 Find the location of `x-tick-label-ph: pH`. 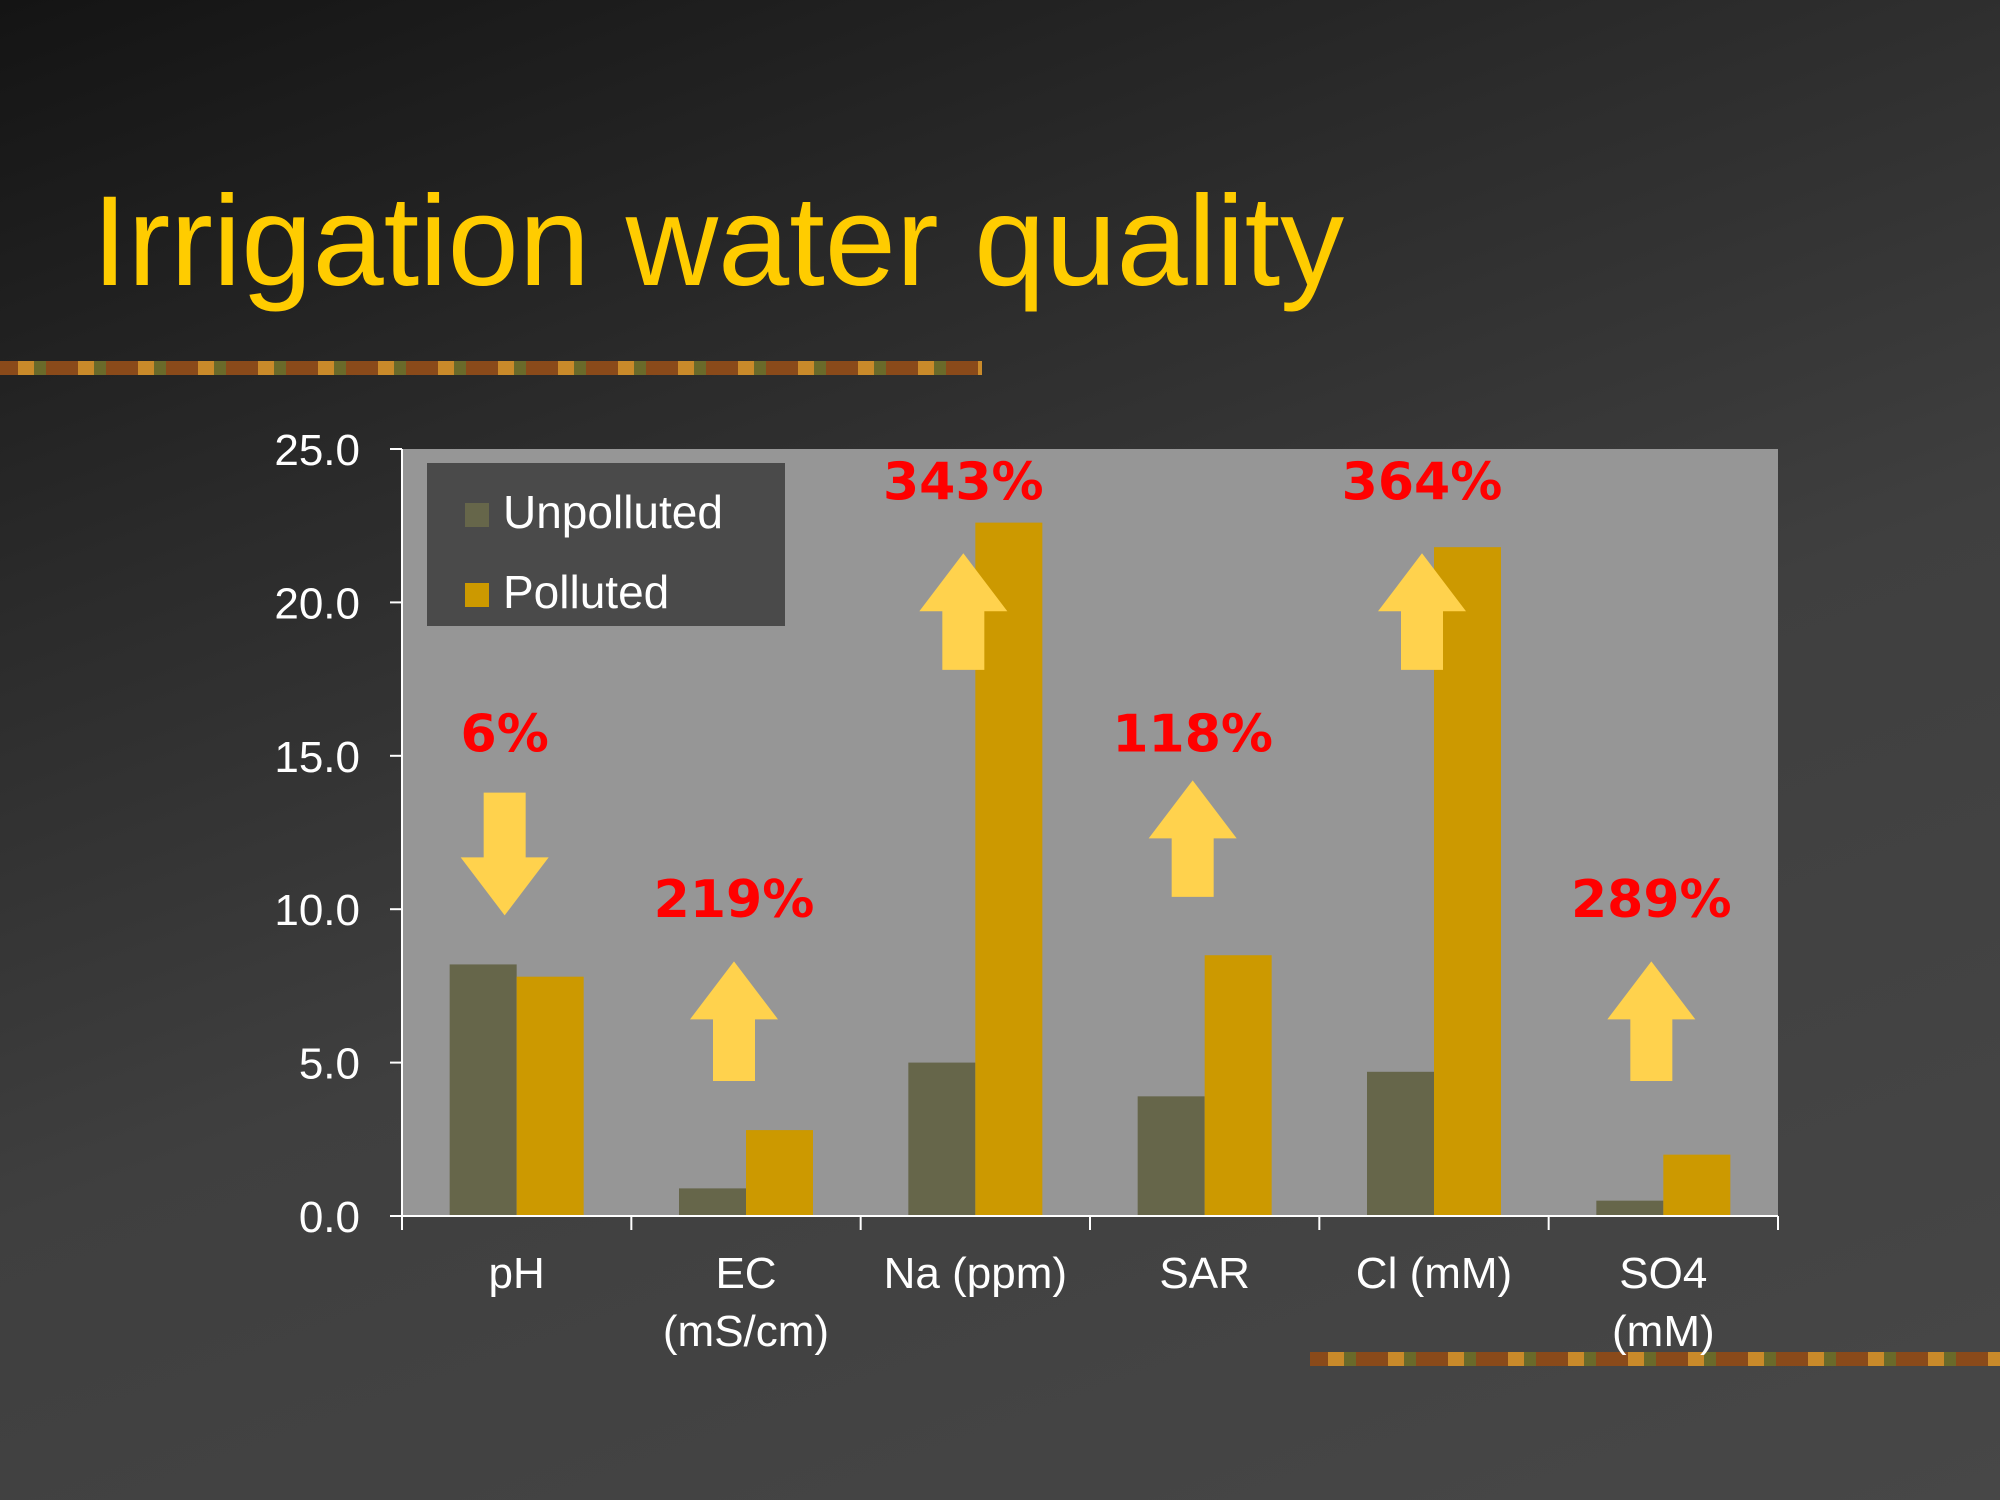

x-tick-label-ph: pH is located at coordinates (517, 1273).